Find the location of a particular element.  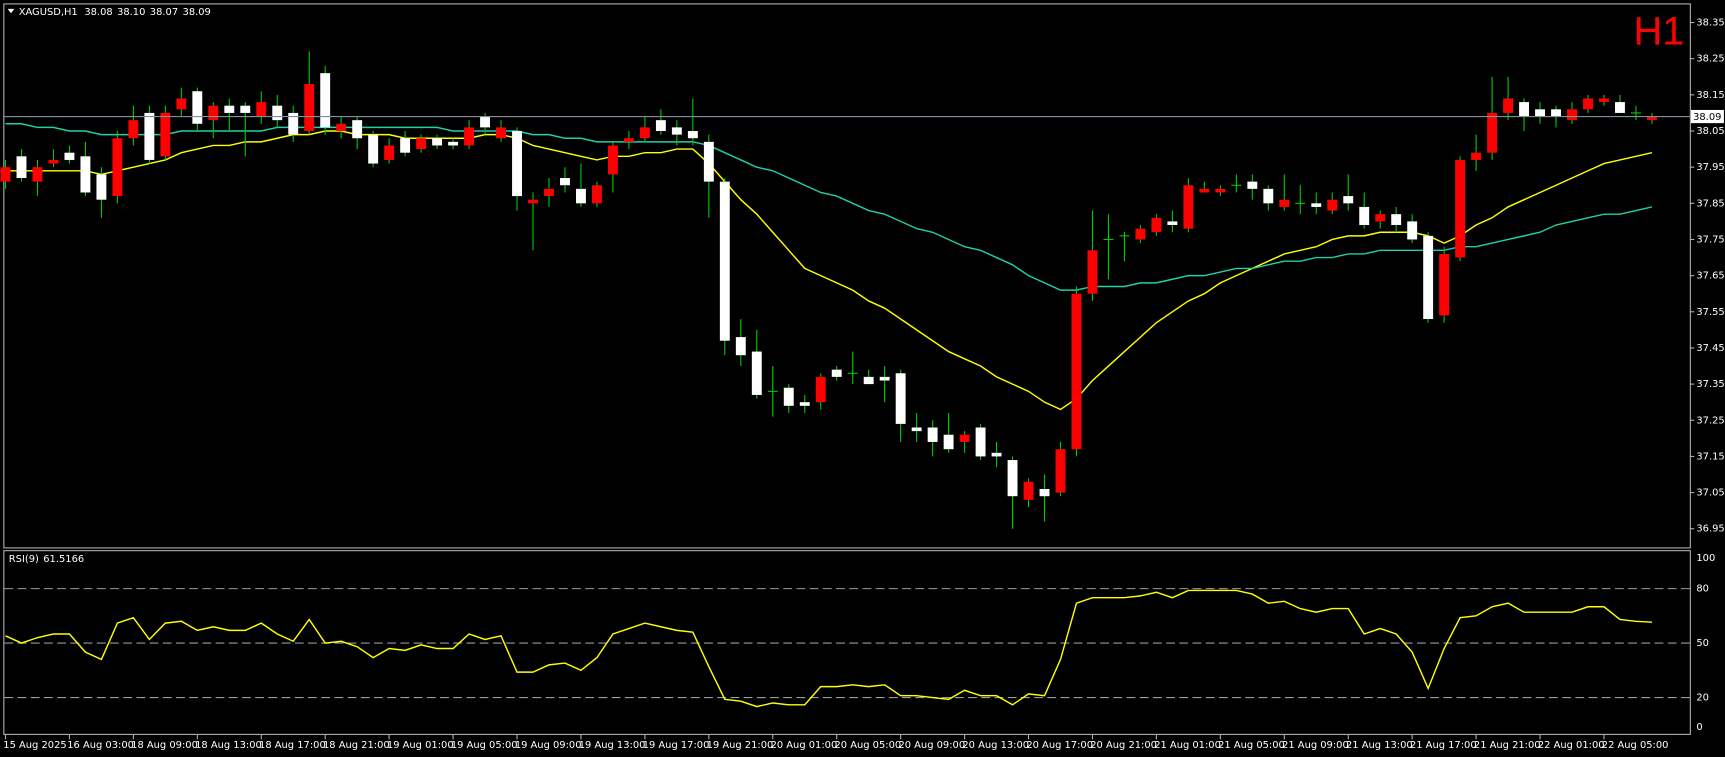

y-tick-label: 0 is located at coordinates (1699, 727).